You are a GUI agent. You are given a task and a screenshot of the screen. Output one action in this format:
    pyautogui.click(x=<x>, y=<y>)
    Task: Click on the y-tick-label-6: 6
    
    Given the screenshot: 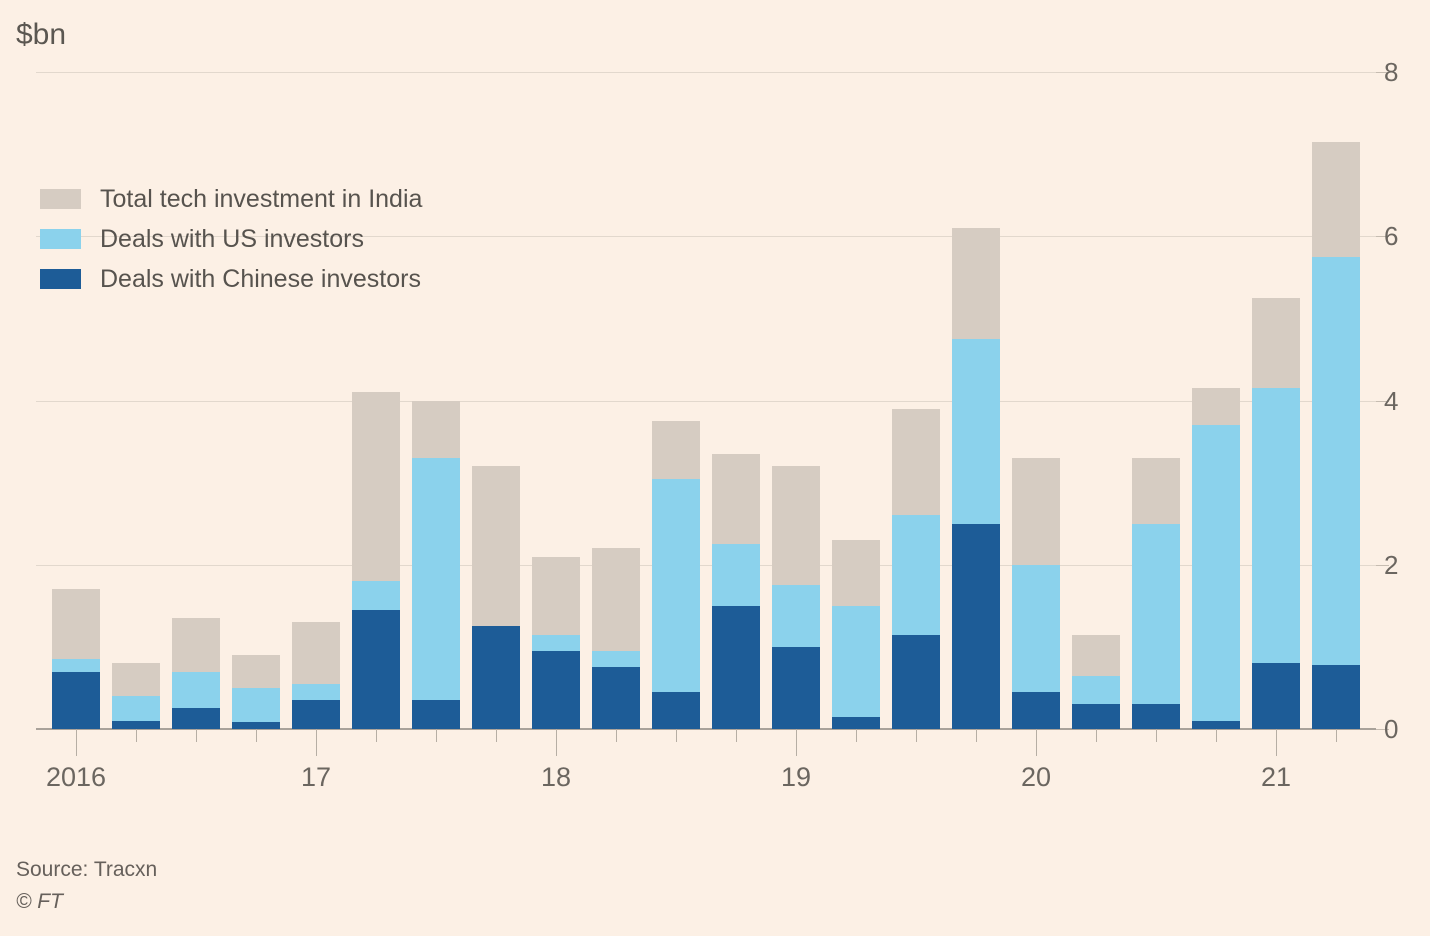 What is the action you would take?
    pyautogui.click(x=1391, y=236)
    